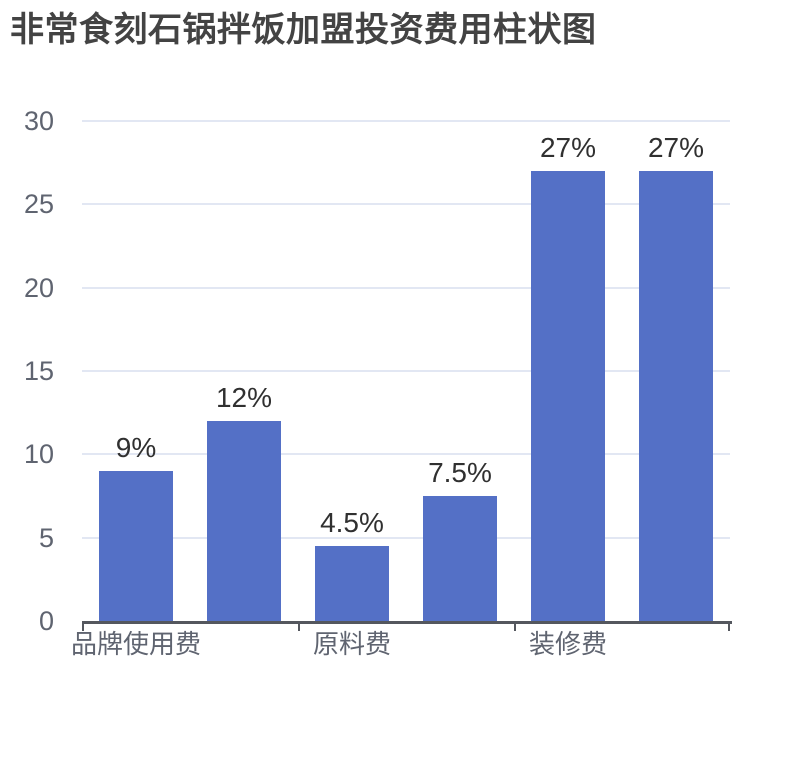  I want to click on x-axis-category-label: 原料费, so click(351, 644).